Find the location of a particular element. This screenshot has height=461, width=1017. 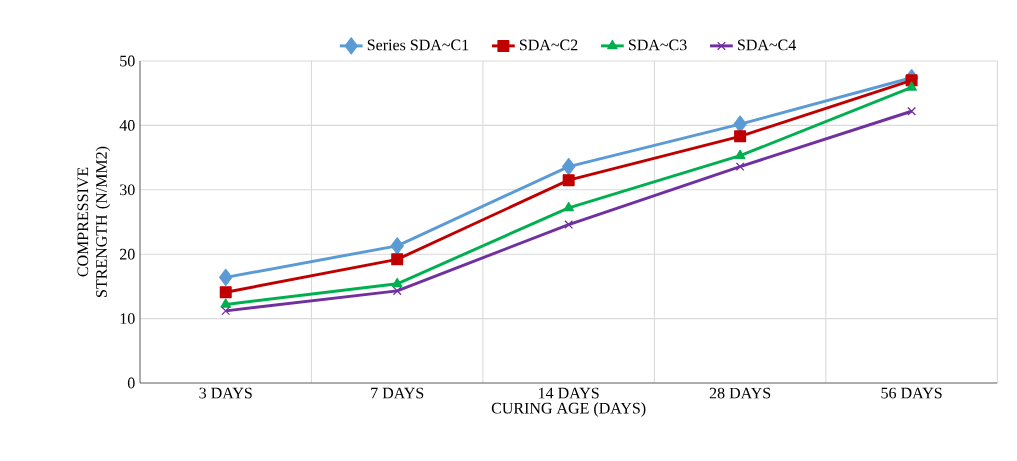

legend-label: SDA~C4 is located at coordinates (767, 45).